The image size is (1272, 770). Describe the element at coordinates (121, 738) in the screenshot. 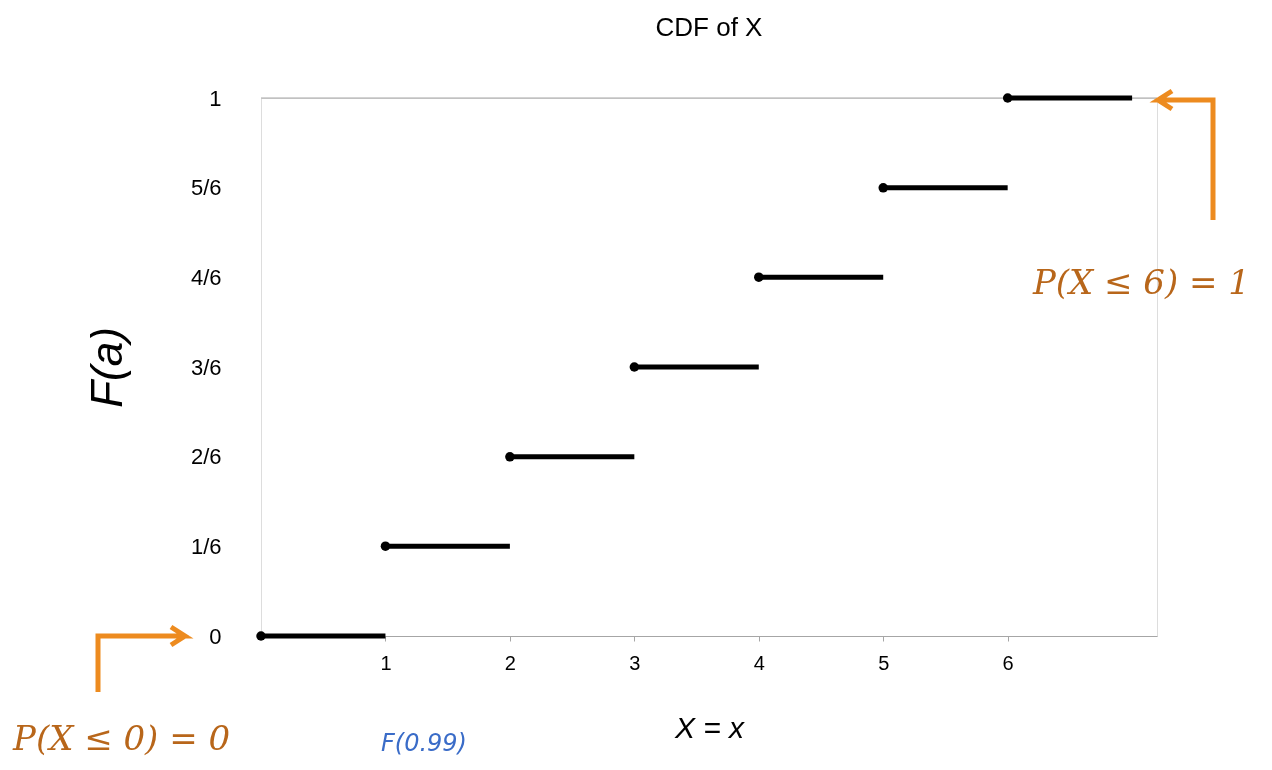

I see `text: P(X ≤ 0) = 0` at that location.